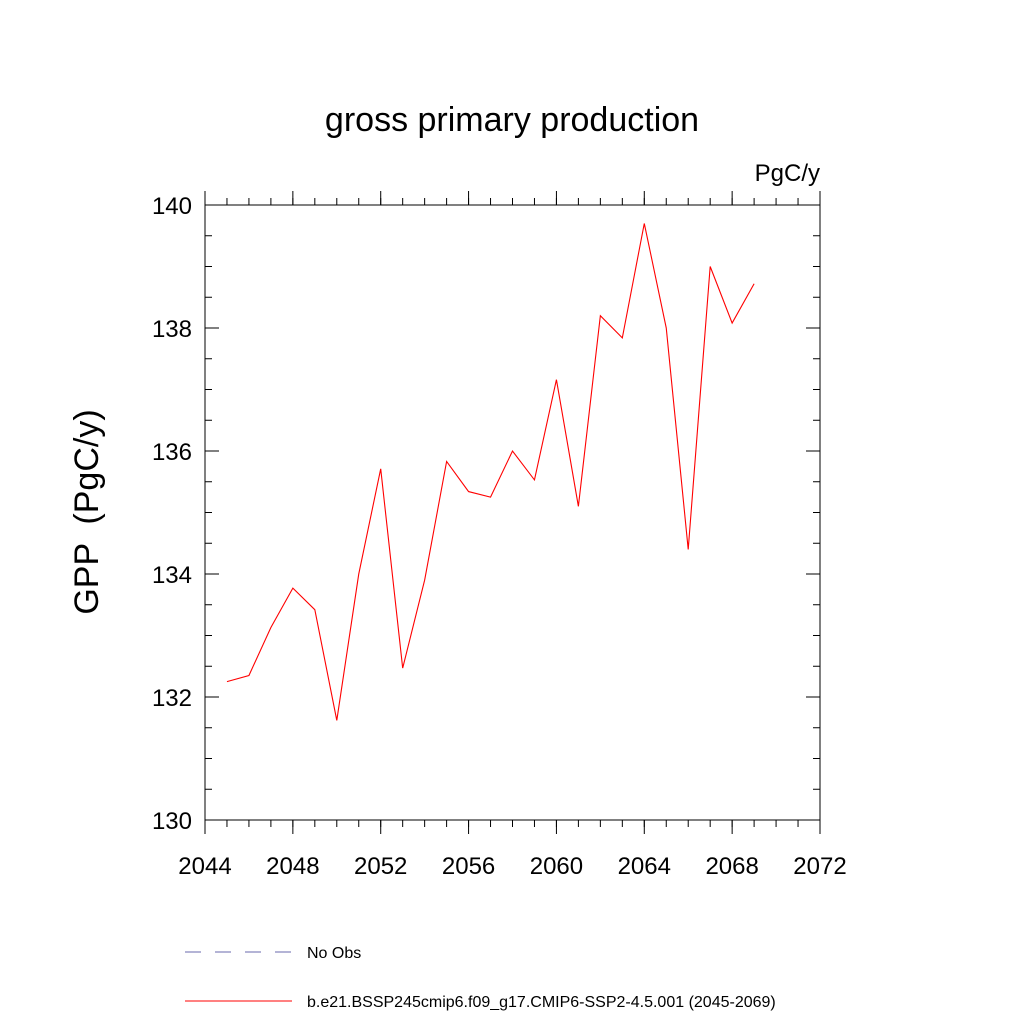  Describe the element at coordinates (556, 866) in the screenshot. I see `x-tick-label: 2060` at that location.